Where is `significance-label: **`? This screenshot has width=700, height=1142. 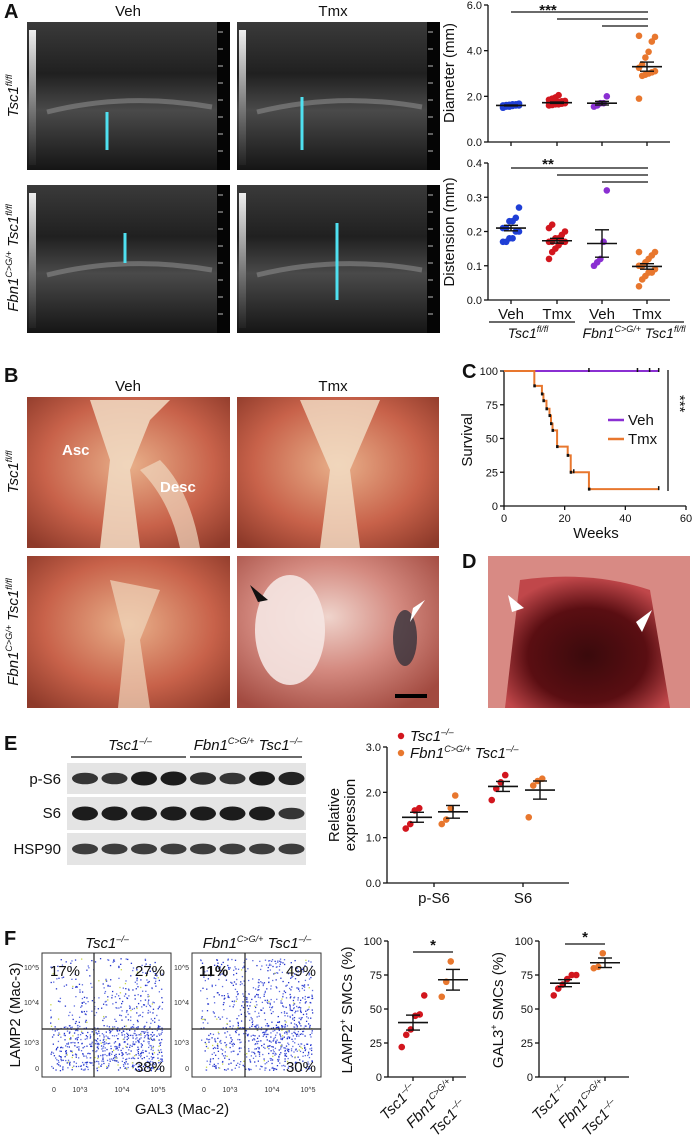 significance-label: ** is located at coordinates (548, 164).